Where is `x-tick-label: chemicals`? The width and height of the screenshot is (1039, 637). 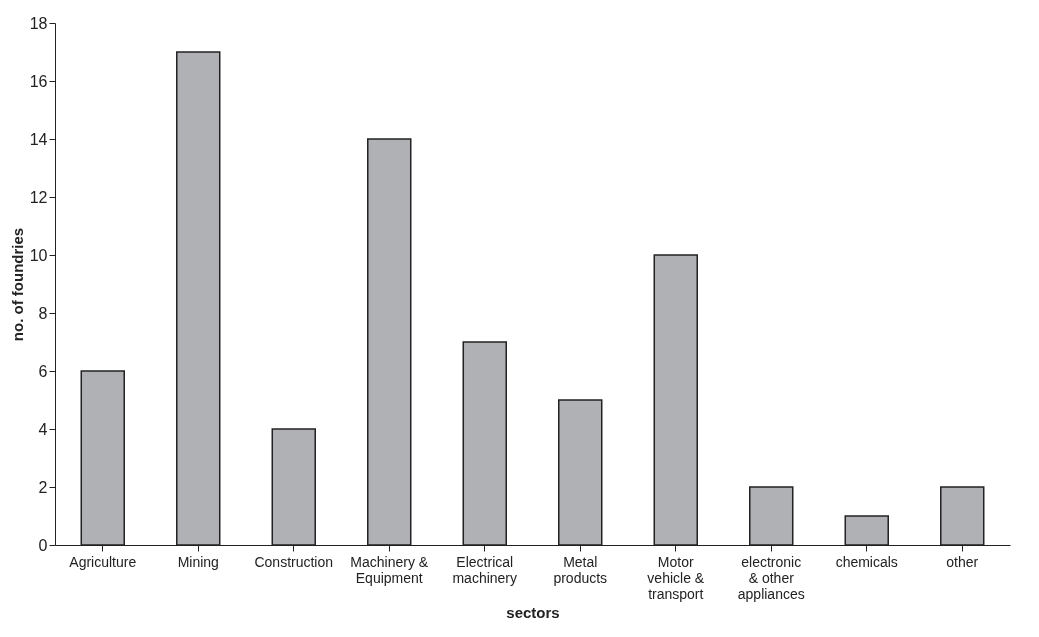 x-tick-label: chemicals is located at coordinates (866, 561).